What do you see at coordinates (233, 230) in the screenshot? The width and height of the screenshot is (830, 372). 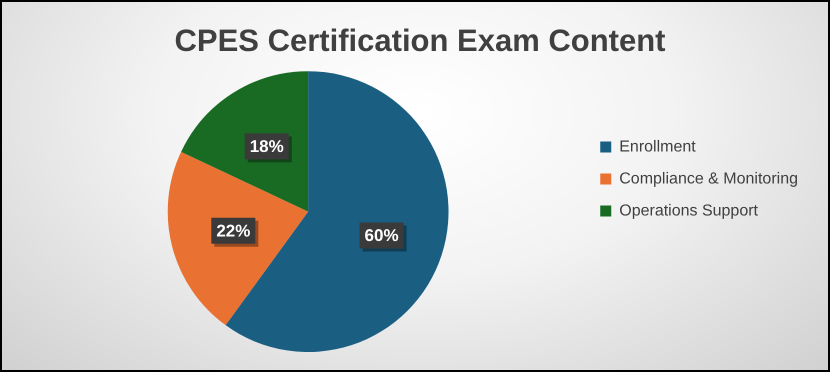 I see `data-label: 22%` at bounding box center [233, 230].